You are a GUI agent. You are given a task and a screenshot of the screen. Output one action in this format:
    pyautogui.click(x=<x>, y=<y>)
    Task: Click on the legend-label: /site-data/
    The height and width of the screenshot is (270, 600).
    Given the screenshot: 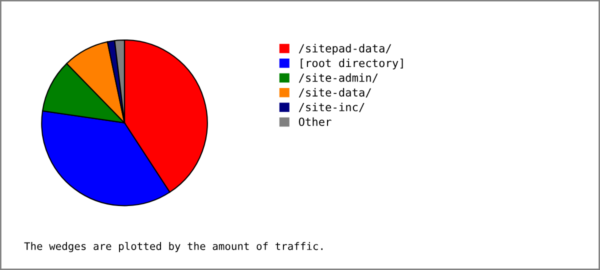 What is the action you would take?
    pyautogui.click(x=335, y=93)
    